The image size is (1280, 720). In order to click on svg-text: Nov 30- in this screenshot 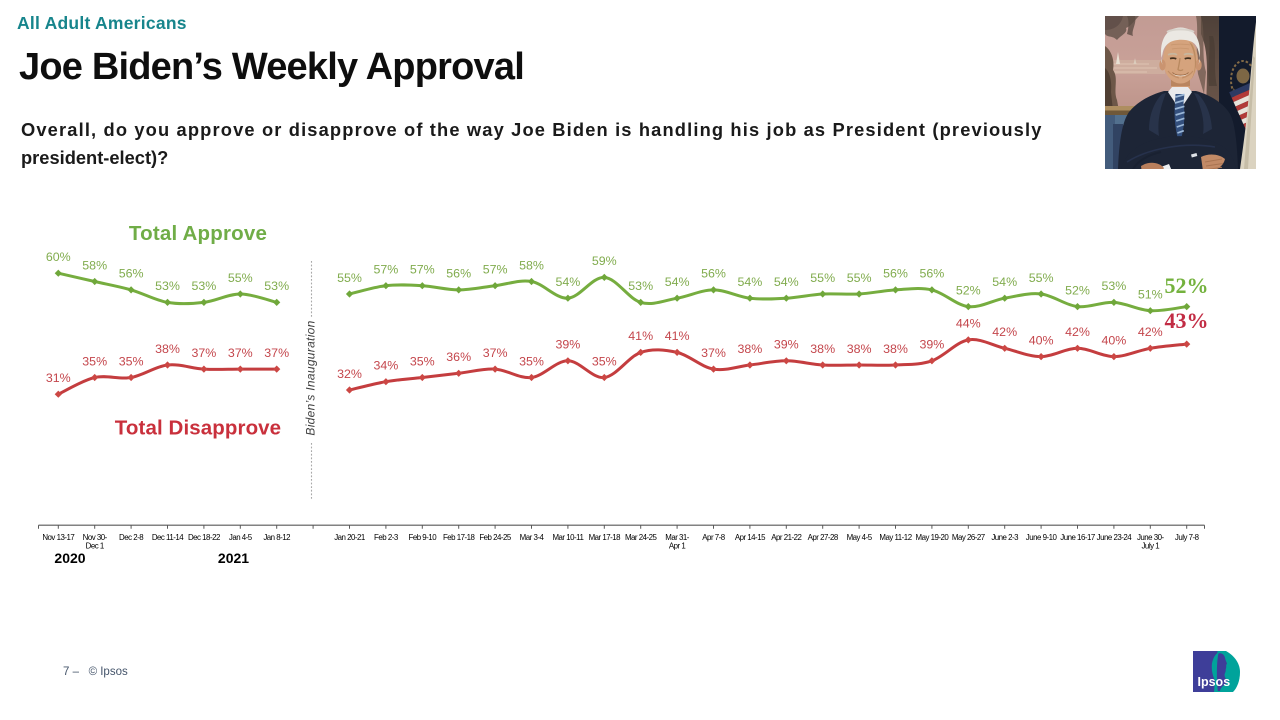, I will do `click(95, 537)`.